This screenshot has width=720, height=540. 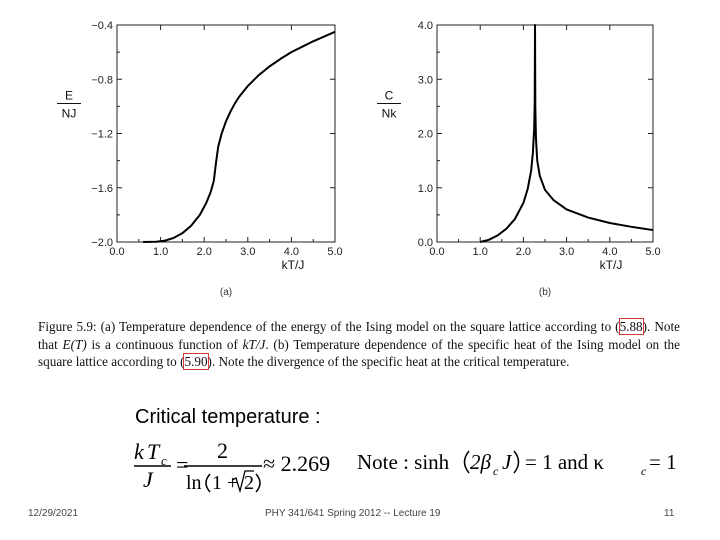 What do you see at coordinates (148, 479) in the screenshot?
I see `eq-J: J` at bounding box center [148, 479].